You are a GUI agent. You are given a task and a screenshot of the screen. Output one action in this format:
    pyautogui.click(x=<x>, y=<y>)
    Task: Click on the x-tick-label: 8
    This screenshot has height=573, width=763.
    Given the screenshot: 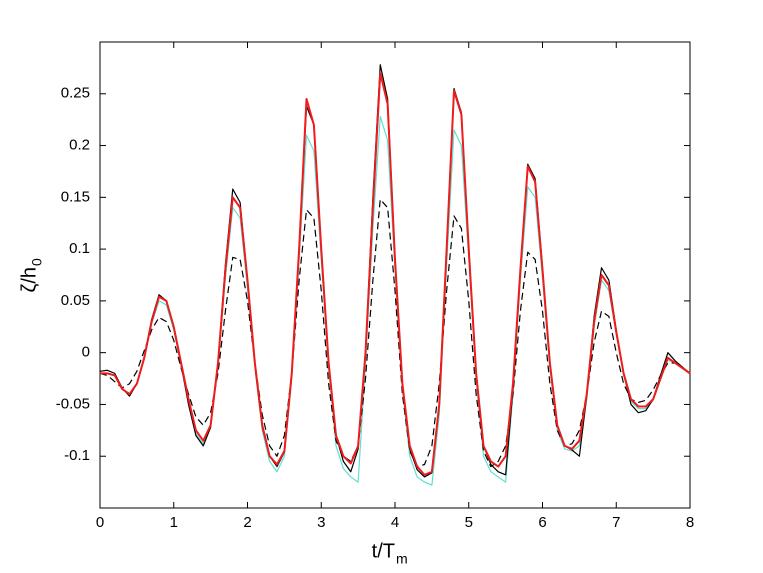 What is the action you would take?
    pyautogui.click(x=690, y=522)
    